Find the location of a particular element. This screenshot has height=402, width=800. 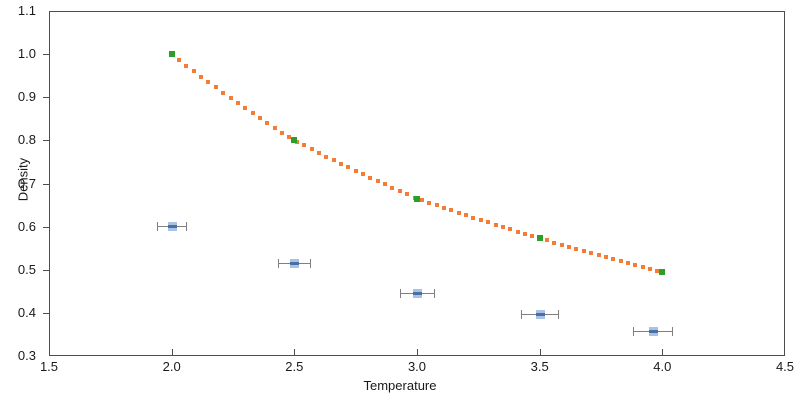

y-axis-tick-label: 1.1 is located at coordinates (26, 10).